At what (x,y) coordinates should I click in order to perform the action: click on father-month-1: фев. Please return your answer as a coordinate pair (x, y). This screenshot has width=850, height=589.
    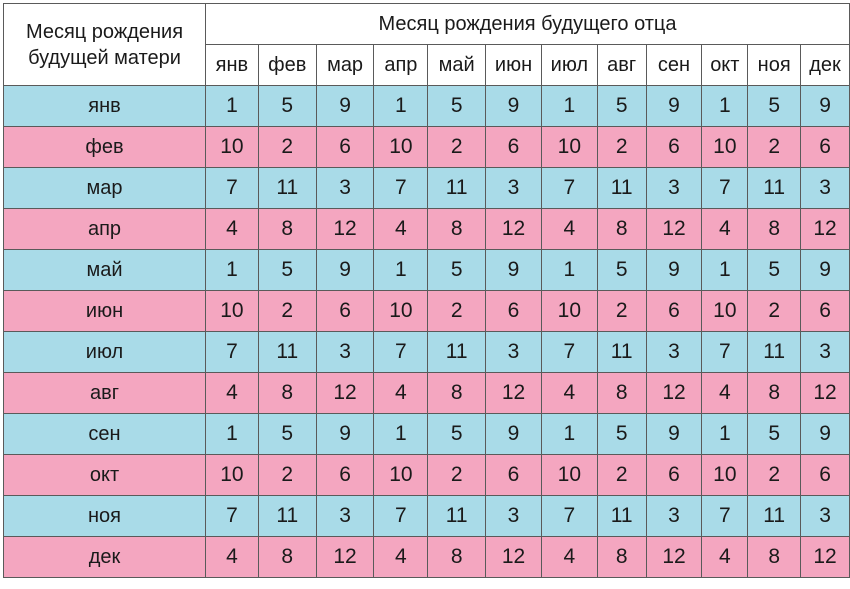
    Looking at the image, I should click on (287, 65).